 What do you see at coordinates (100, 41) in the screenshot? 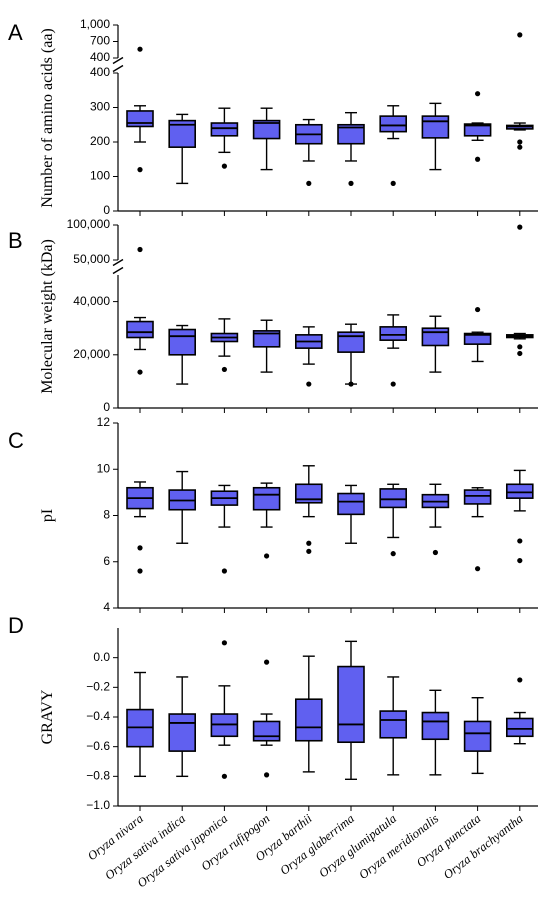
I see `y-tick-label: 700` at bounding box center [100, 41].